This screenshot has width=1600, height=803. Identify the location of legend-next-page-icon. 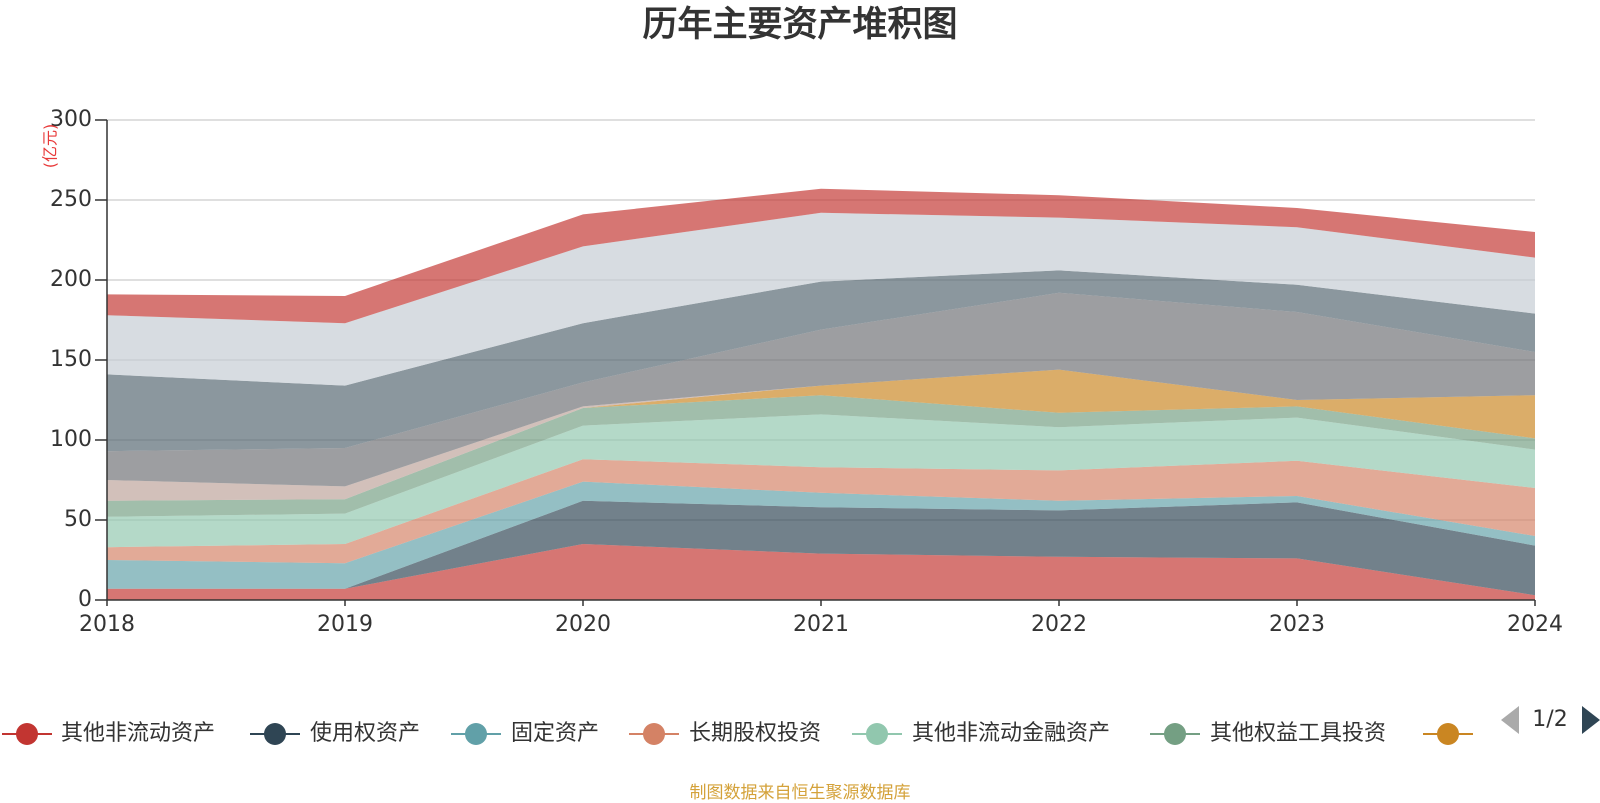
(1591, 720).